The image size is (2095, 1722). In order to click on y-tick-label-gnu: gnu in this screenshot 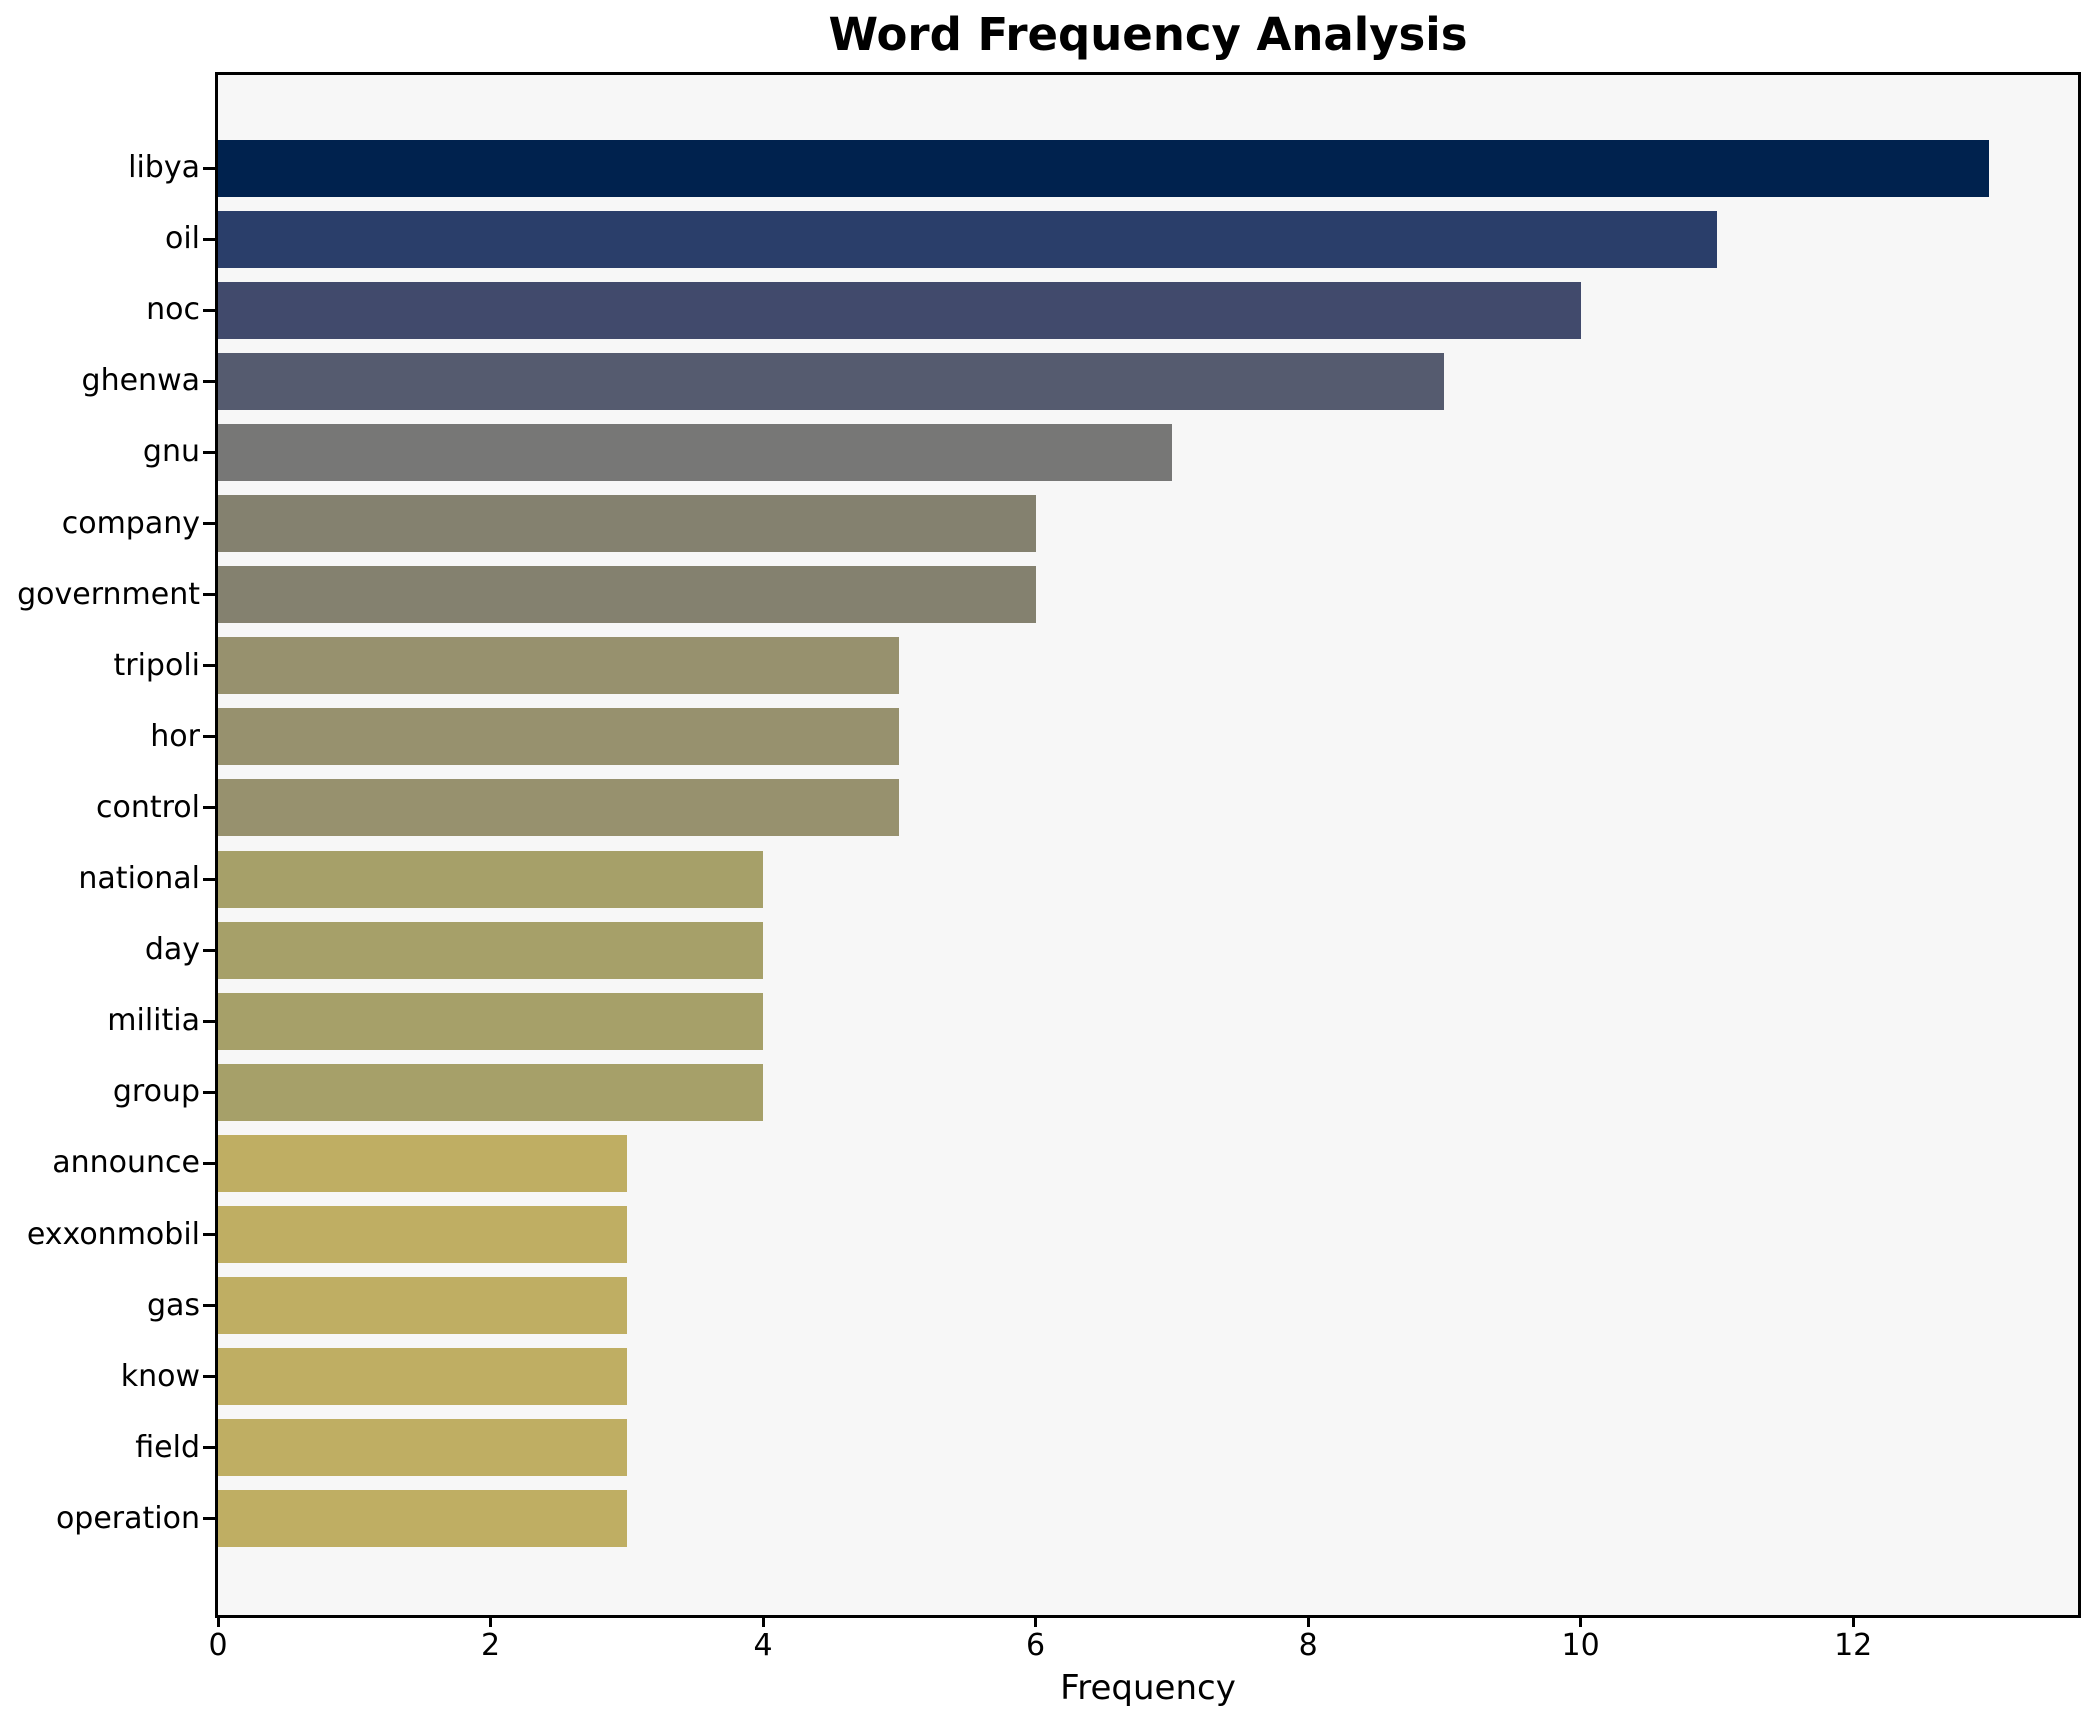, I will do `click(171, 452)`.